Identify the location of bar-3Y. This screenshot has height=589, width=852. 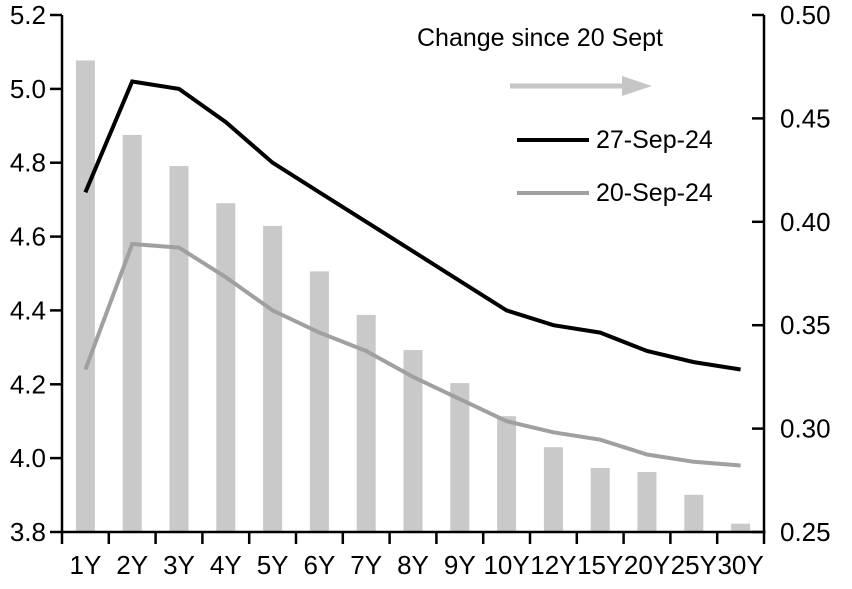
(179, 349).